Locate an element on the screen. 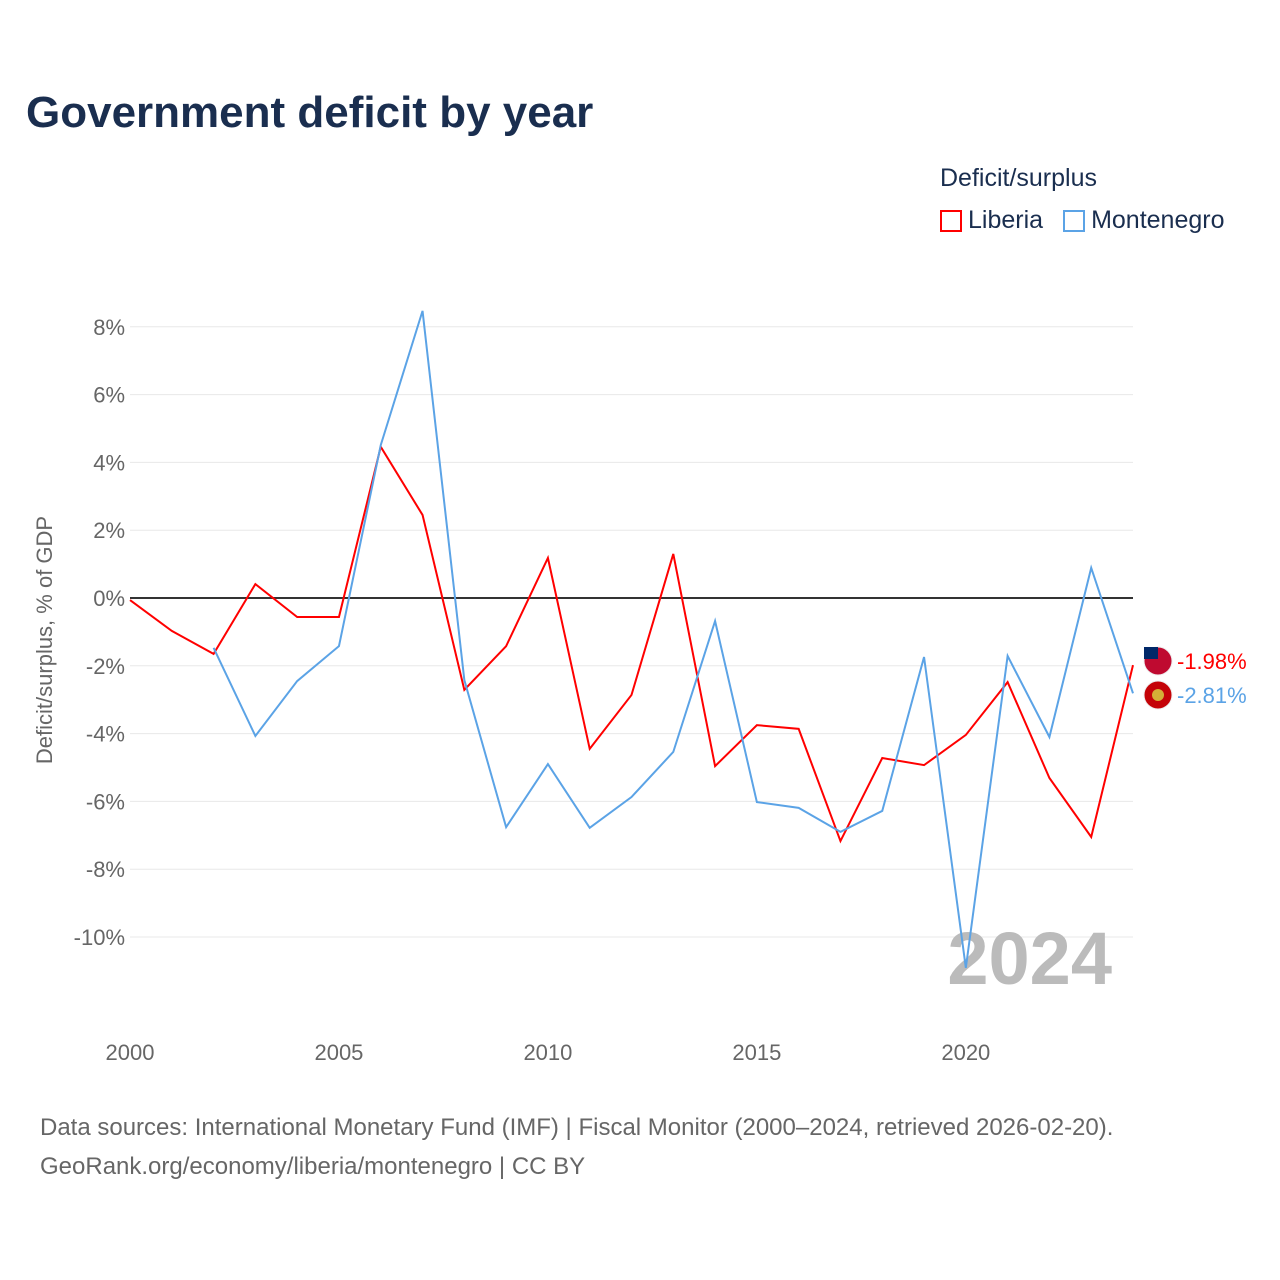 The height and width of the screenshot is (1280, 1280). y-tick-label: -4% is located at coordinates (105, 734).